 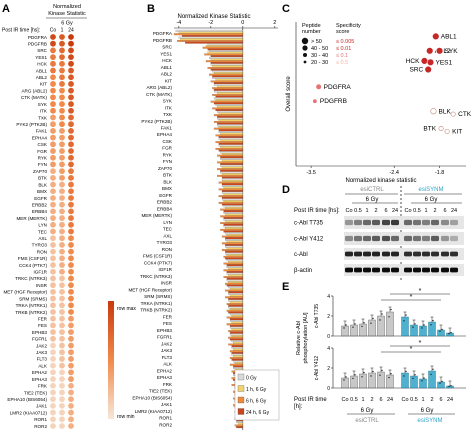 I want to click on panel-c-point-label: PDGFRA, so click(x=338, y=87).